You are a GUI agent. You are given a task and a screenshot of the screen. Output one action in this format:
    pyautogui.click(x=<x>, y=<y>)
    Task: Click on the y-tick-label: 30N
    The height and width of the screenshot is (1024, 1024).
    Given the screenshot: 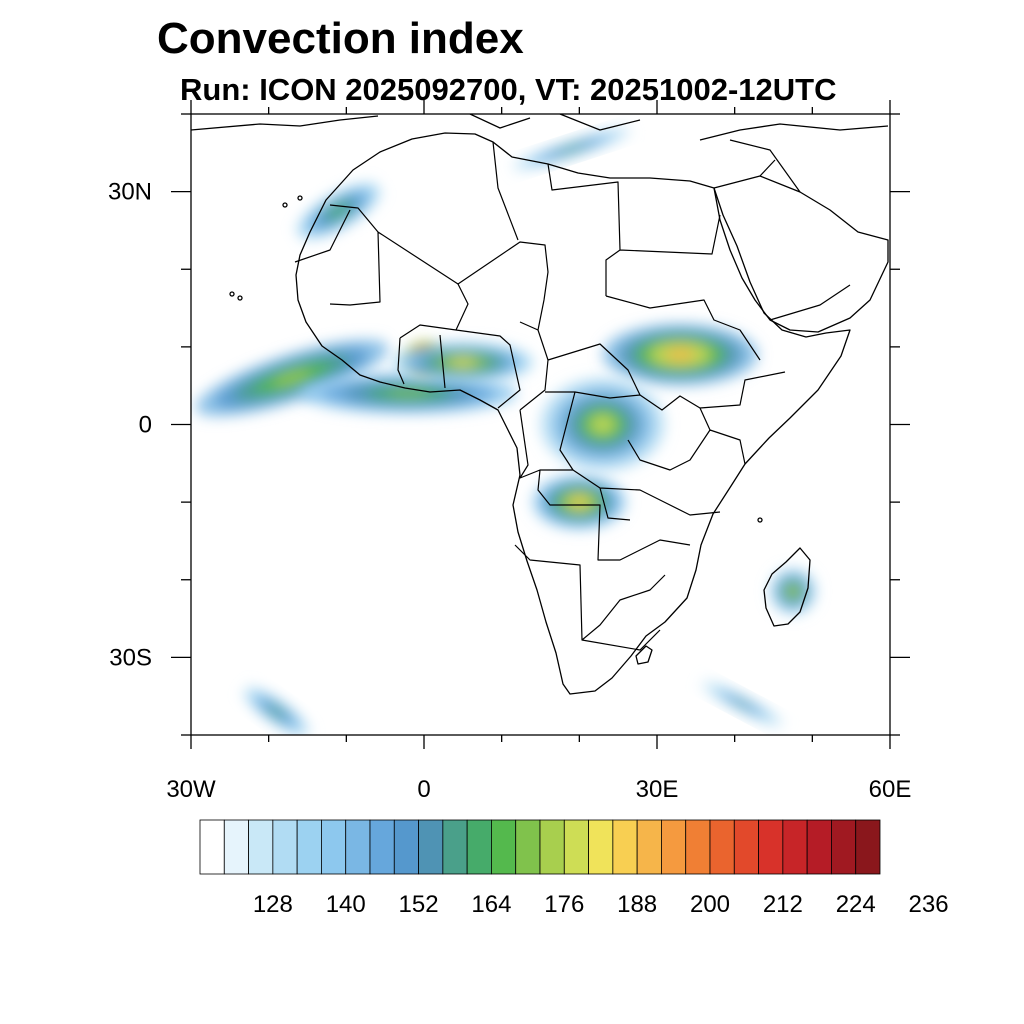 What is the action you would take?
    pyautogui.click(x=130, y=192)
    